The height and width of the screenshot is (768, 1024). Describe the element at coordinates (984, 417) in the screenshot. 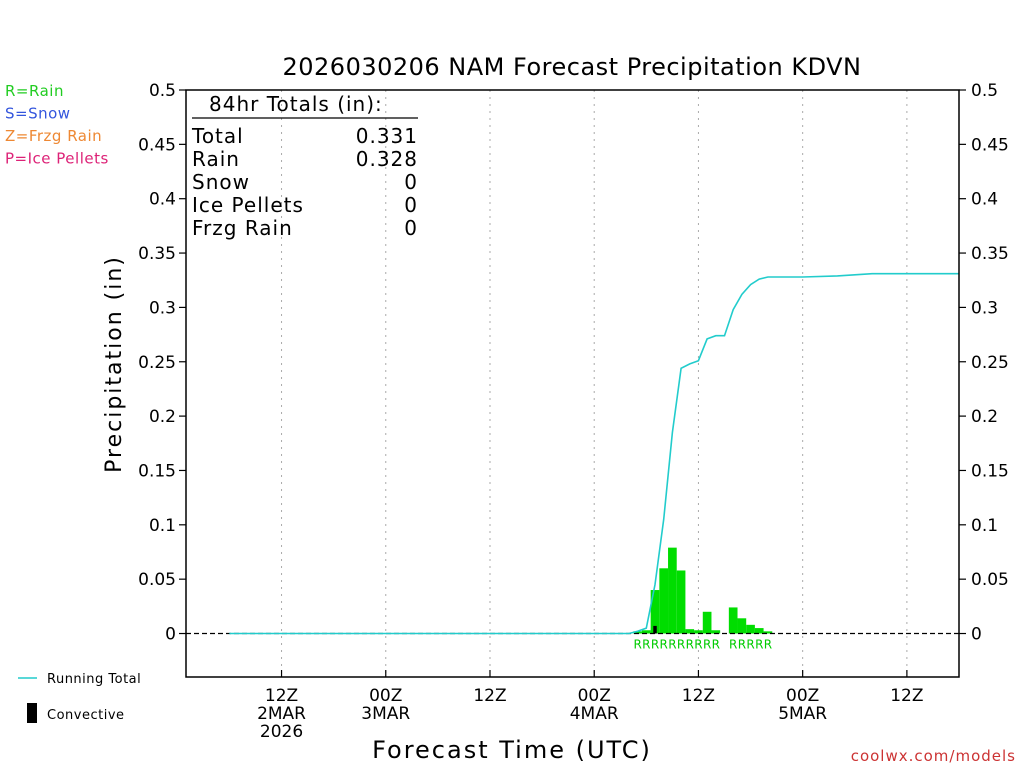

I see `y-tick-label-right: 0.2` at that location.